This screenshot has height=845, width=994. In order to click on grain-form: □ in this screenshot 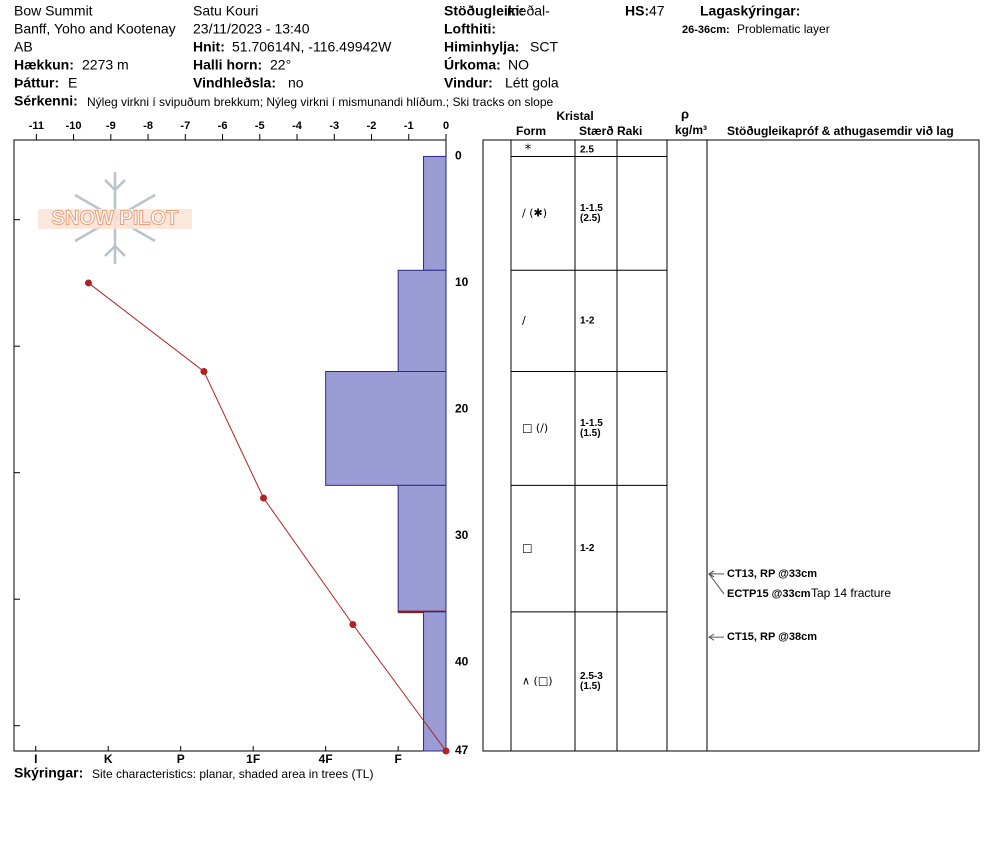, I will do `click(527, 548)`.